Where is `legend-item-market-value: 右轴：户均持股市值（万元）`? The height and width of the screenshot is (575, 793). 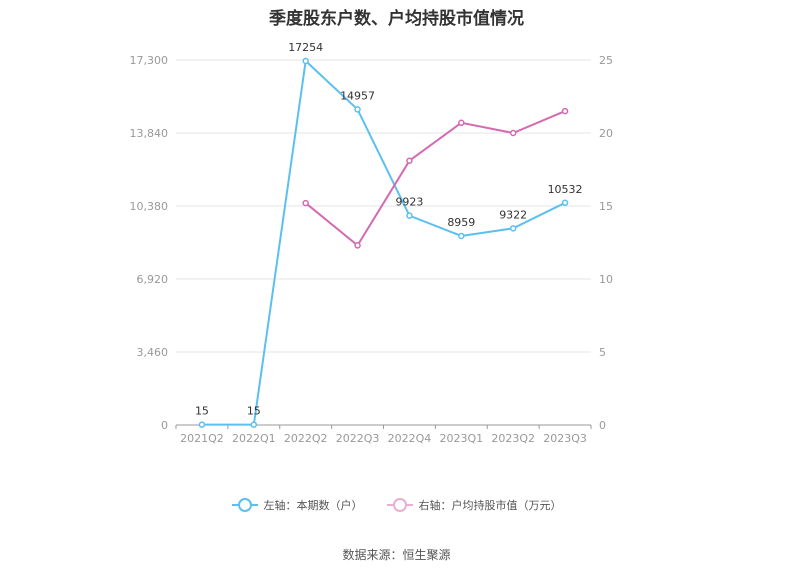
legend-item-market-value: 右轴：户均持股市值（万元） is located at coordinates (474, 505).